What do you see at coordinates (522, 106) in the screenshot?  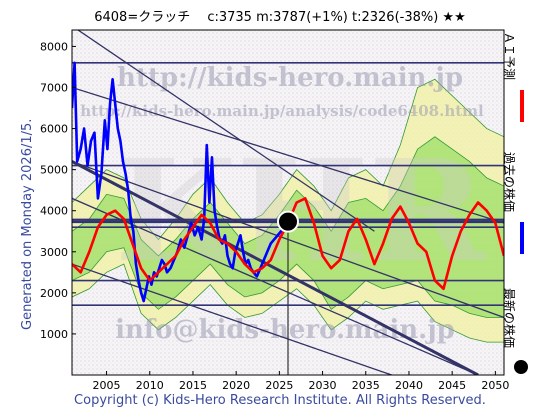 I see `legend-ai-swatch` at bounding box center [522, 106].